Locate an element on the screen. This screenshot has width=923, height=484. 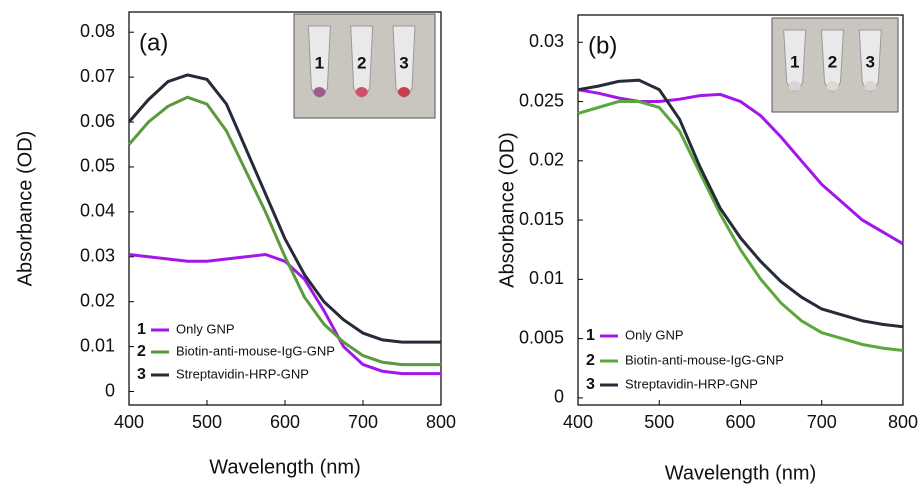
y-tick-label: 0.07 is located at coordinates (97, 76).